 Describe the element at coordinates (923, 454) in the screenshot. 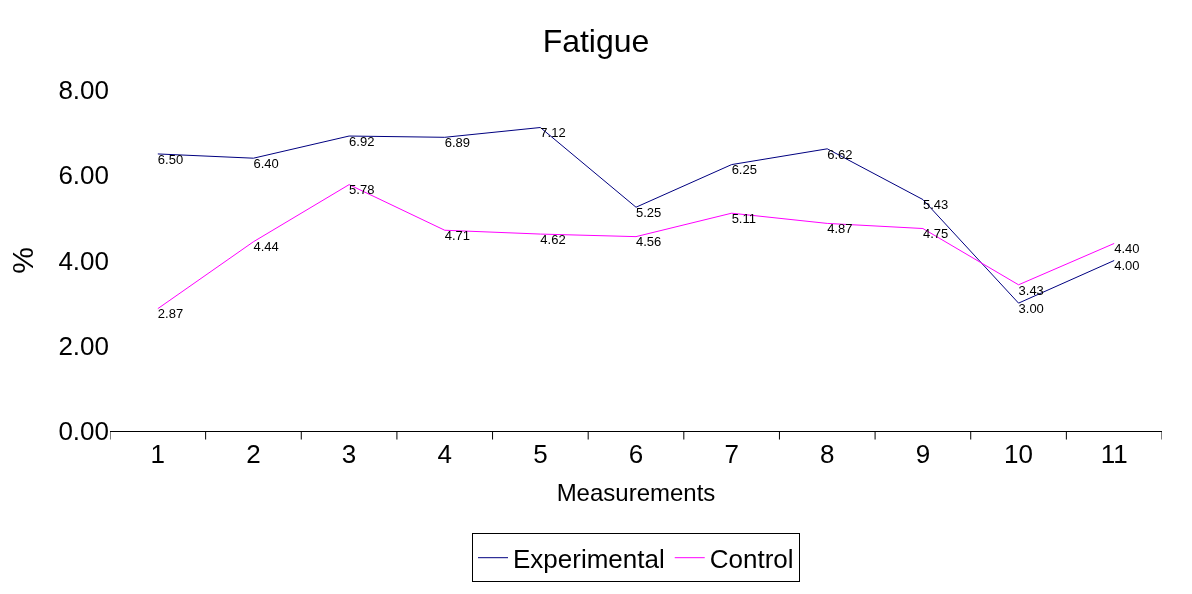

I see `x-tick-label: 9` at that location.